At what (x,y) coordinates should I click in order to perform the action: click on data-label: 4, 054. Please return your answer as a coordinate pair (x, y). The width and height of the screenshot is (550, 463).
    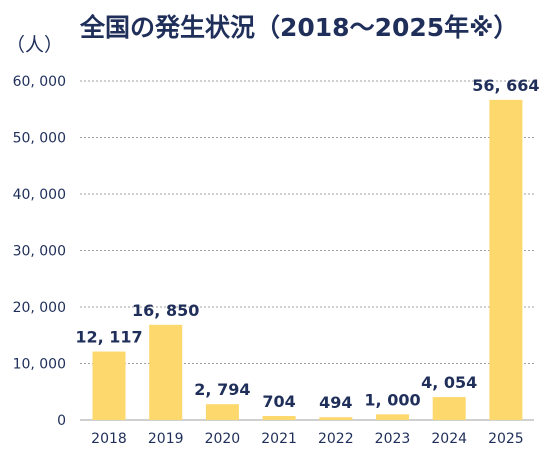
    Looking at the image, I should click on (449, 382).